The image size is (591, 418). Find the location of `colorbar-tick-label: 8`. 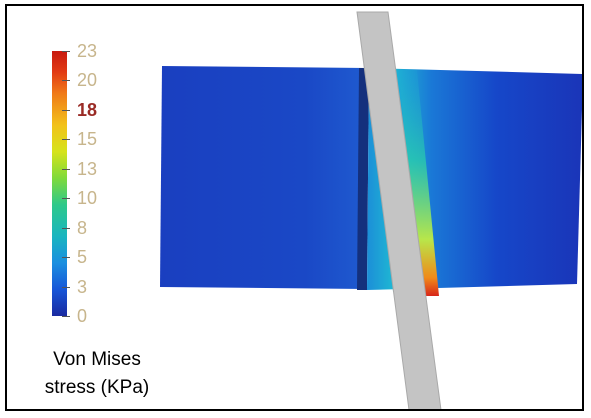

colorbar-tick-label: 8 is located at coordinates (82, 227).